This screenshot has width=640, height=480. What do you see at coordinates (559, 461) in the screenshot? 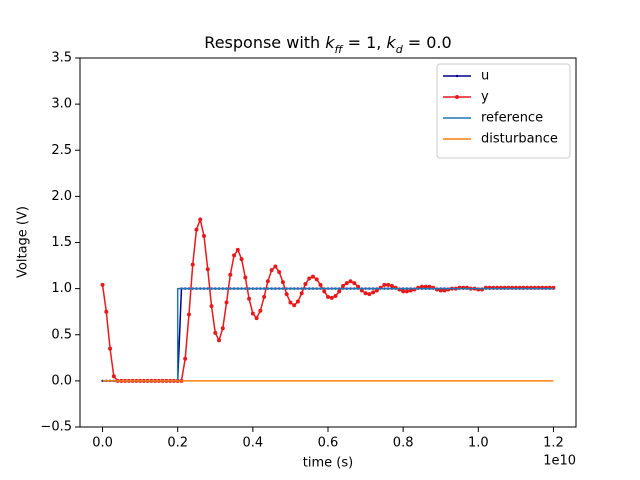
I see `x-offset-label: 1e10` at bounding box center [559, 461].